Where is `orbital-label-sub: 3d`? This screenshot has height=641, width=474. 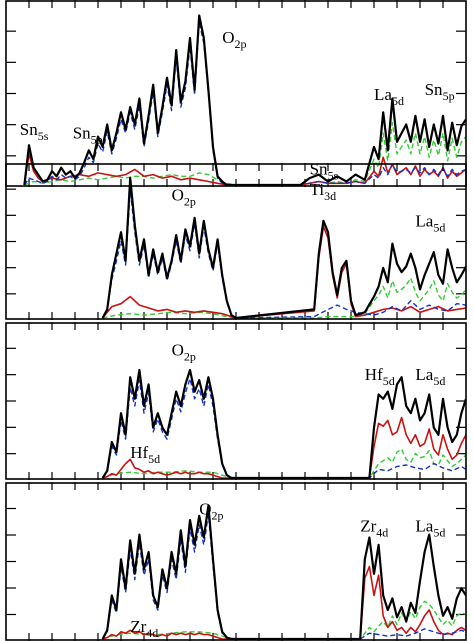 orbital-label-sub: 3d is located at coordinates (330, 196).